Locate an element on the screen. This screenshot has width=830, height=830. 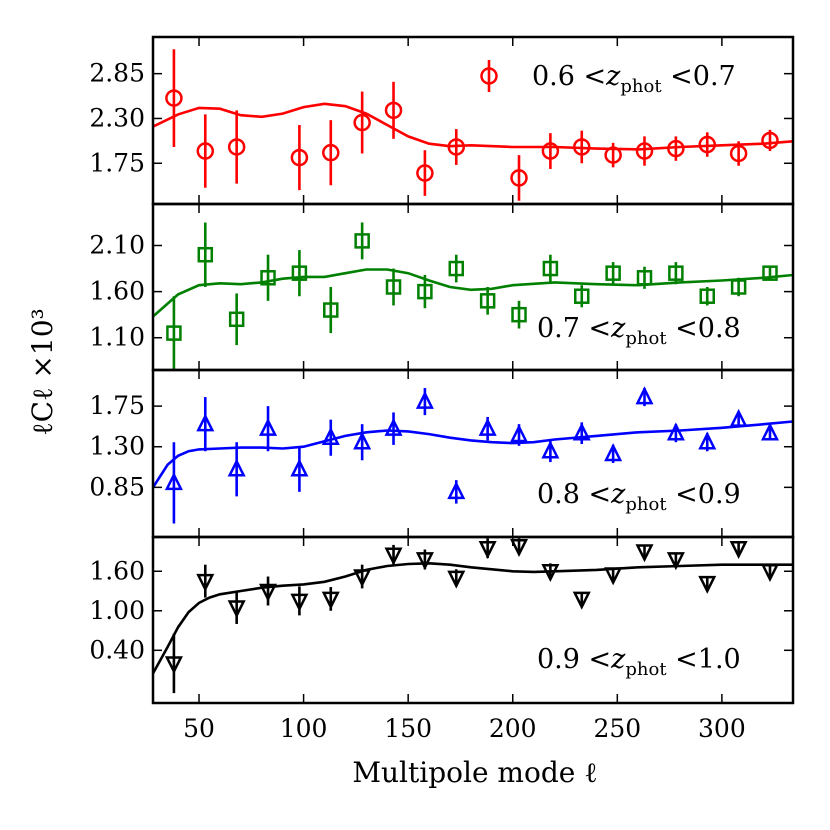
y-tick-label: 2.85 is located at coordinates (117, 73).